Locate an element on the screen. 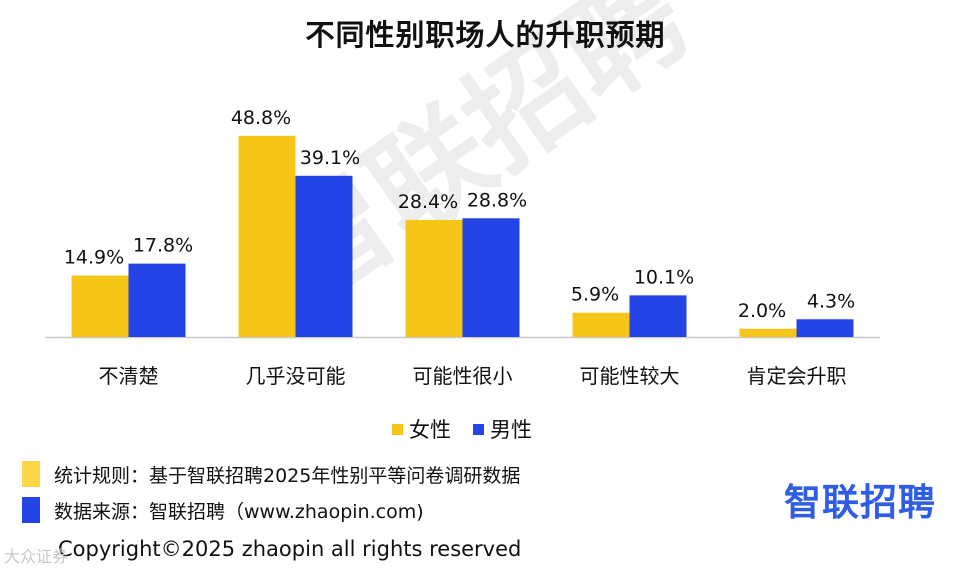 This screenshot has width=971, height=574. corner-watermark: 大众证券 is located at coordinates (36, 556).